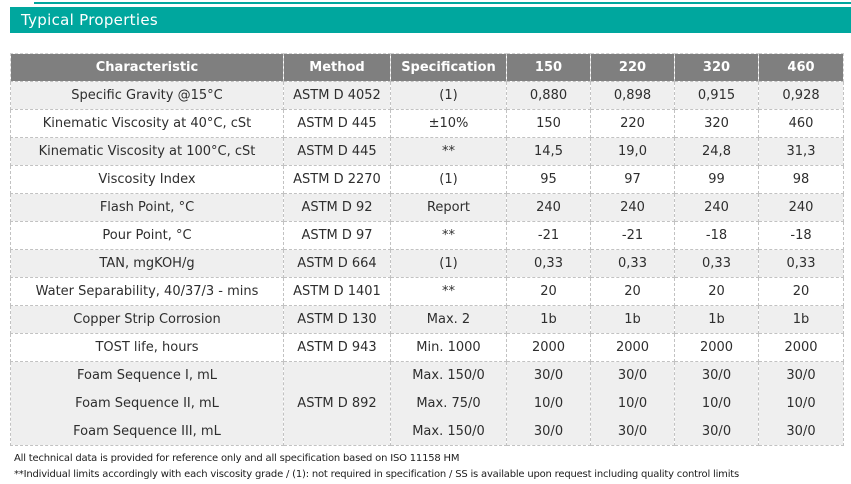  I want to click on value-cell-460: 1b, so click(801, 319).